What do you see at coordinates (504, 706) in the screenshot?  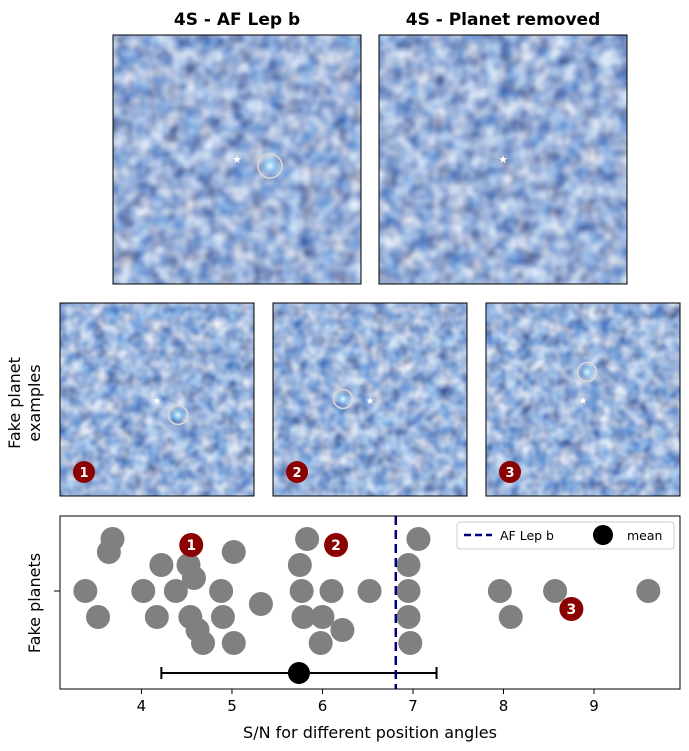 I see `x-tick-label: 8` at bounding box center [504, 706].